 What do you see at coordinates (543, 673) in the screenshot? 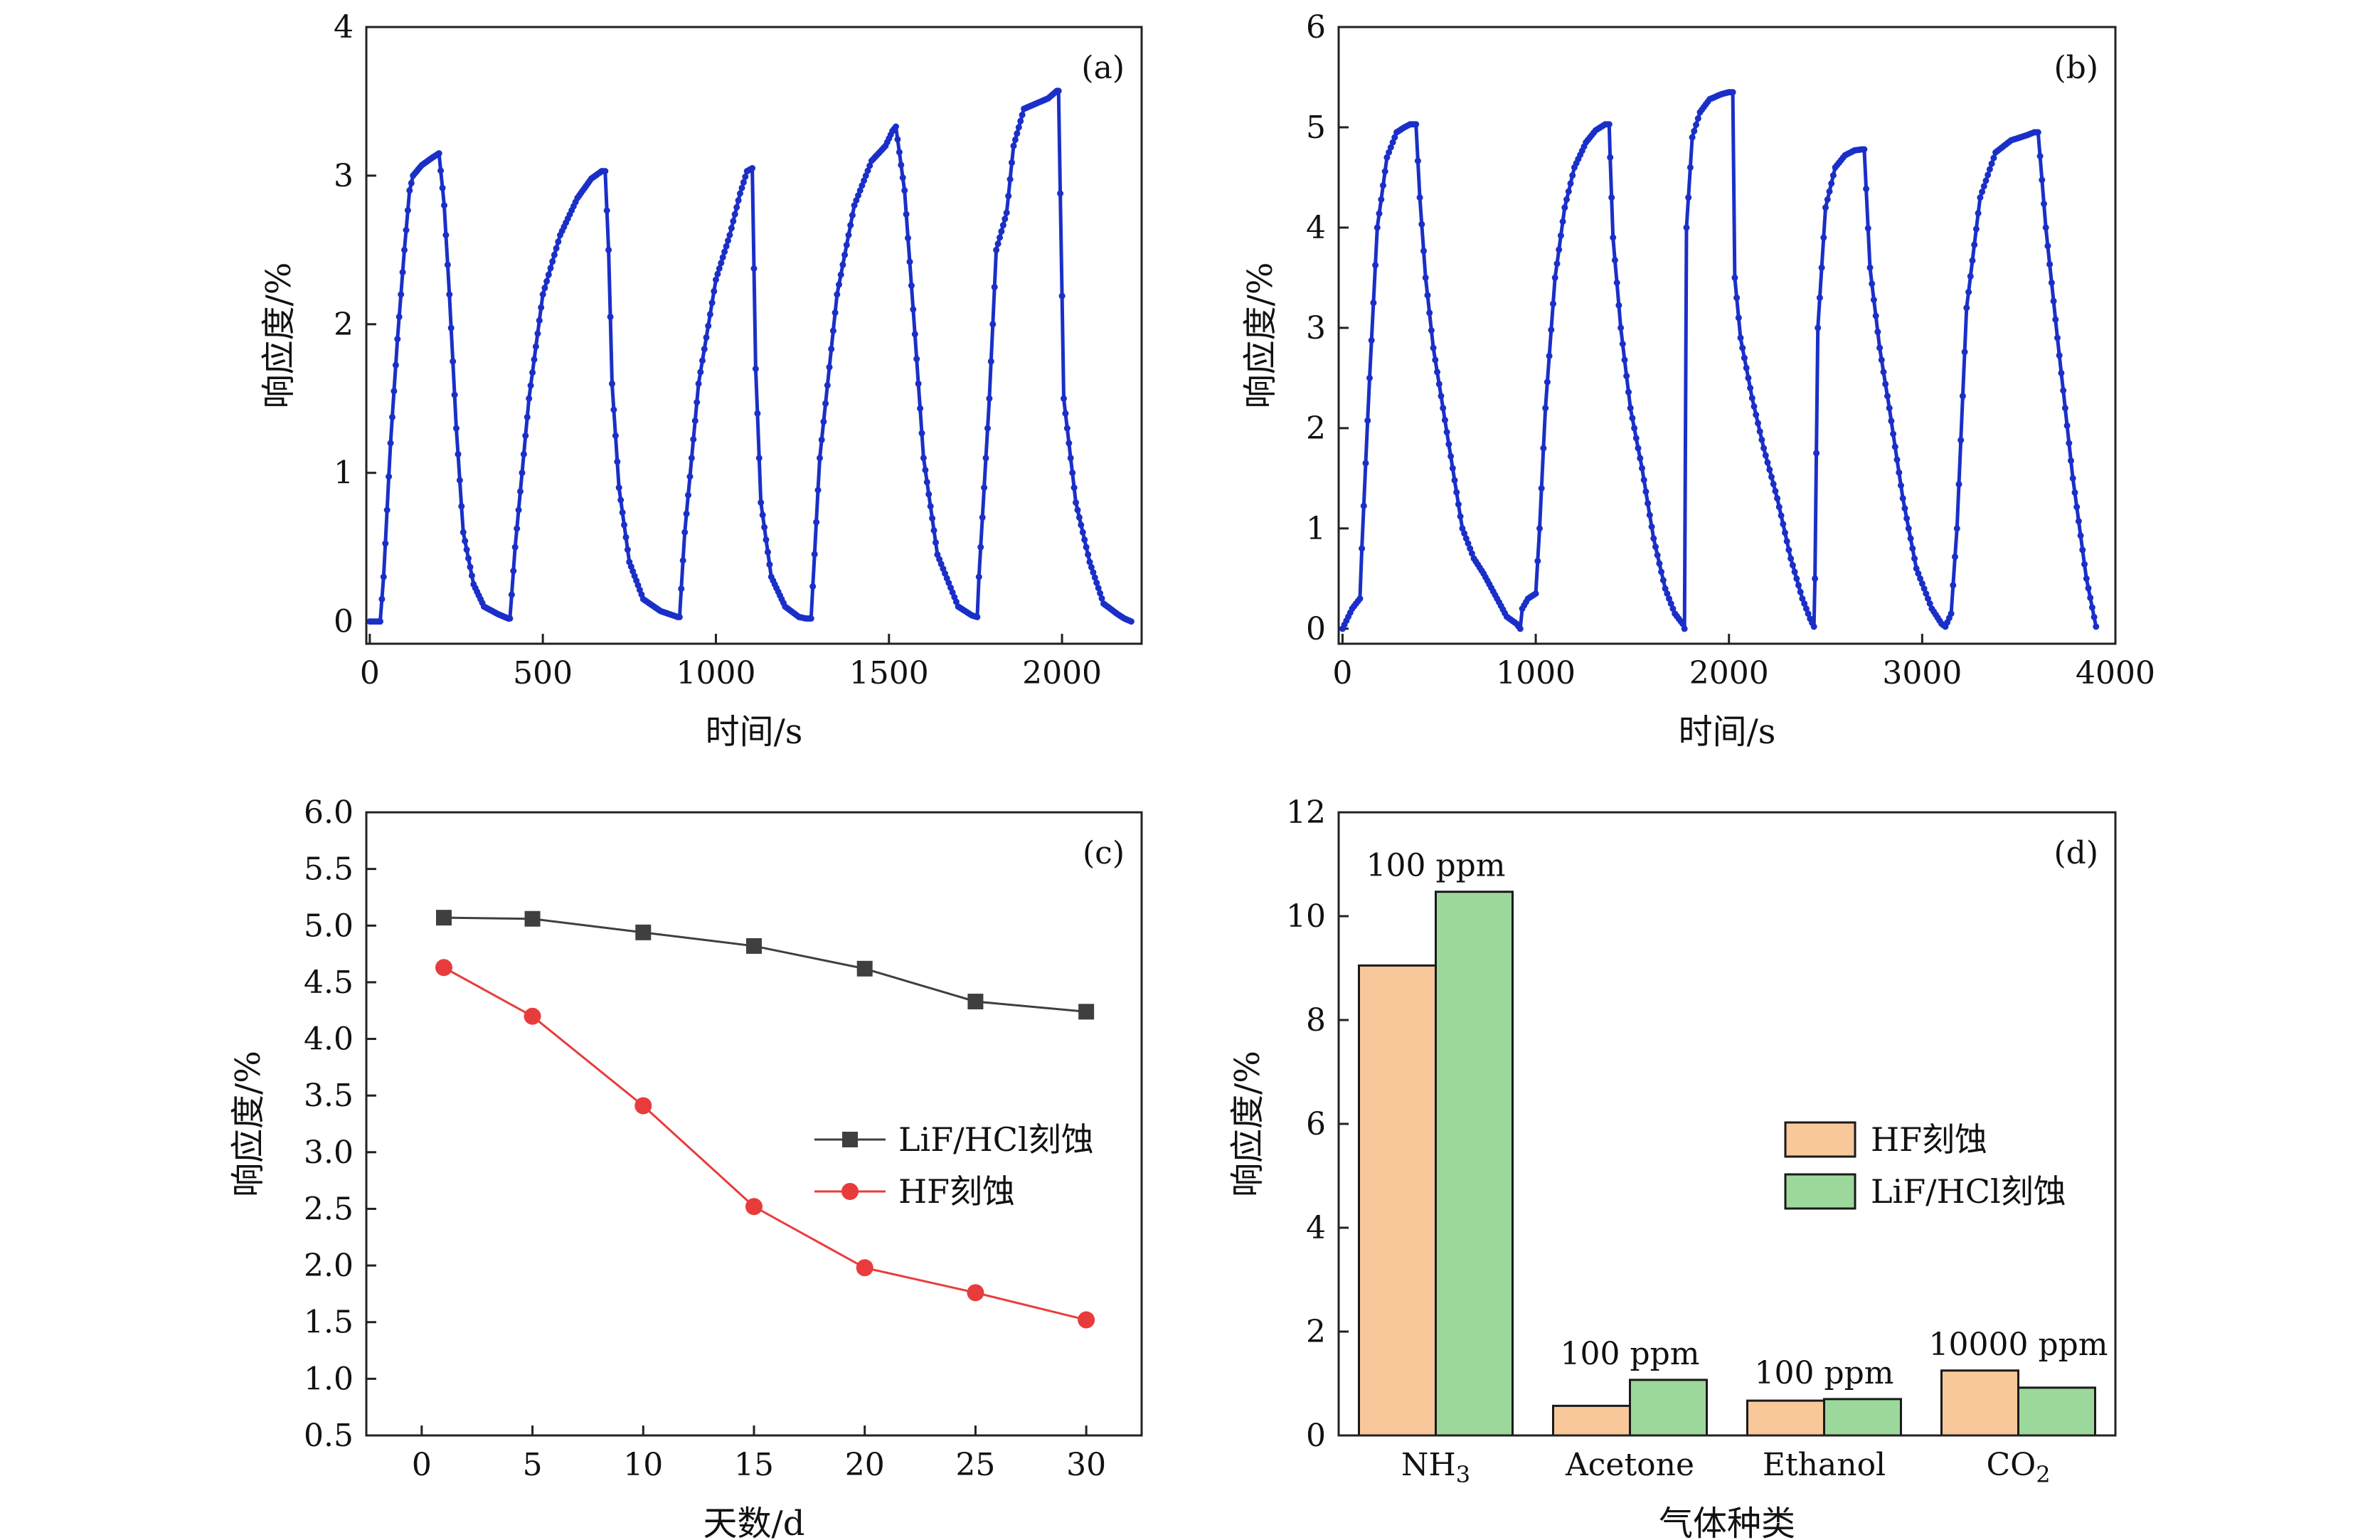
I see `x-tick-label: 500` at bounding box center [543, 673].